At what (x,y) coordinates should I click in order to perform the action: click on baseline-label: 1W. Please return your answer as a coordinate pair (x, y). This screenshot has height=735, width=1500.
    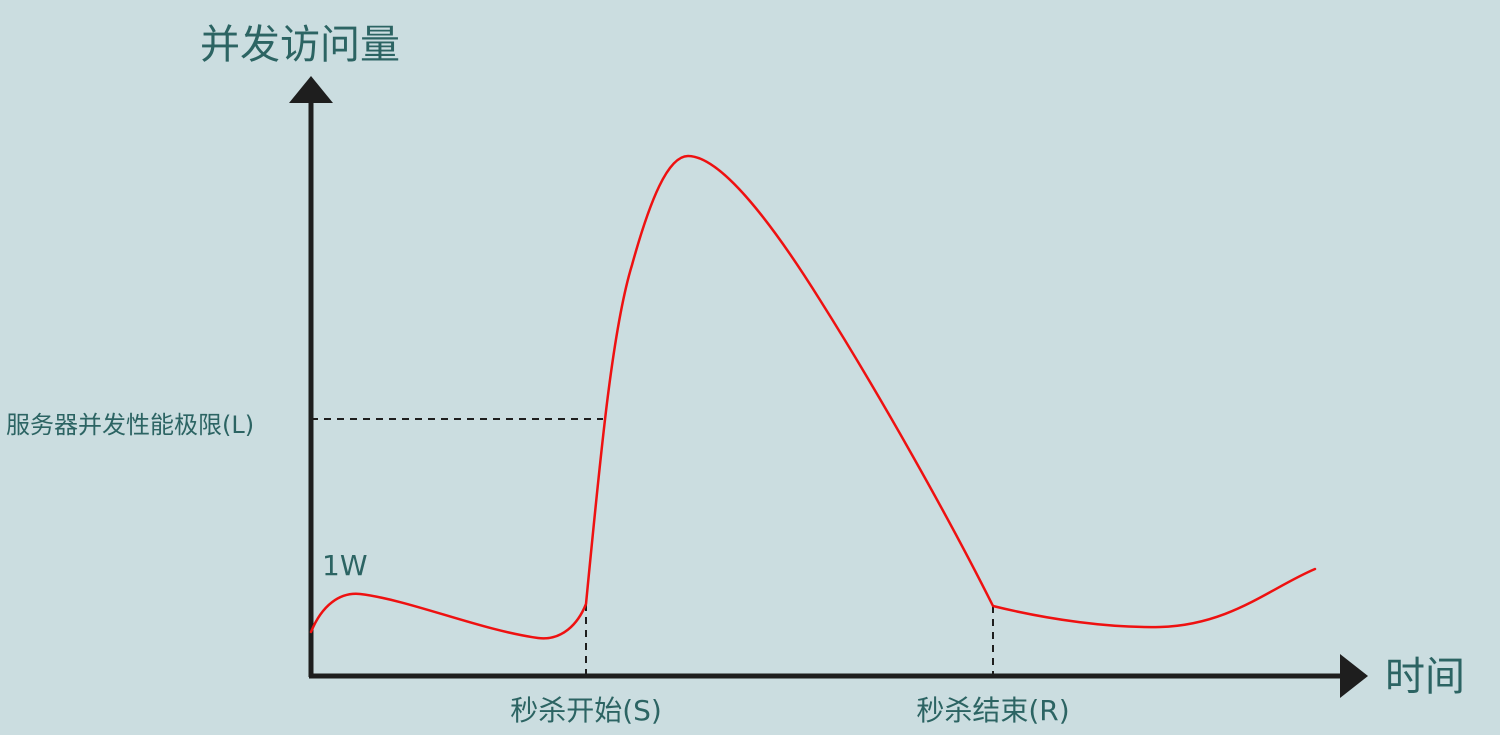
    Looking at the image, I should click on (345, 565).